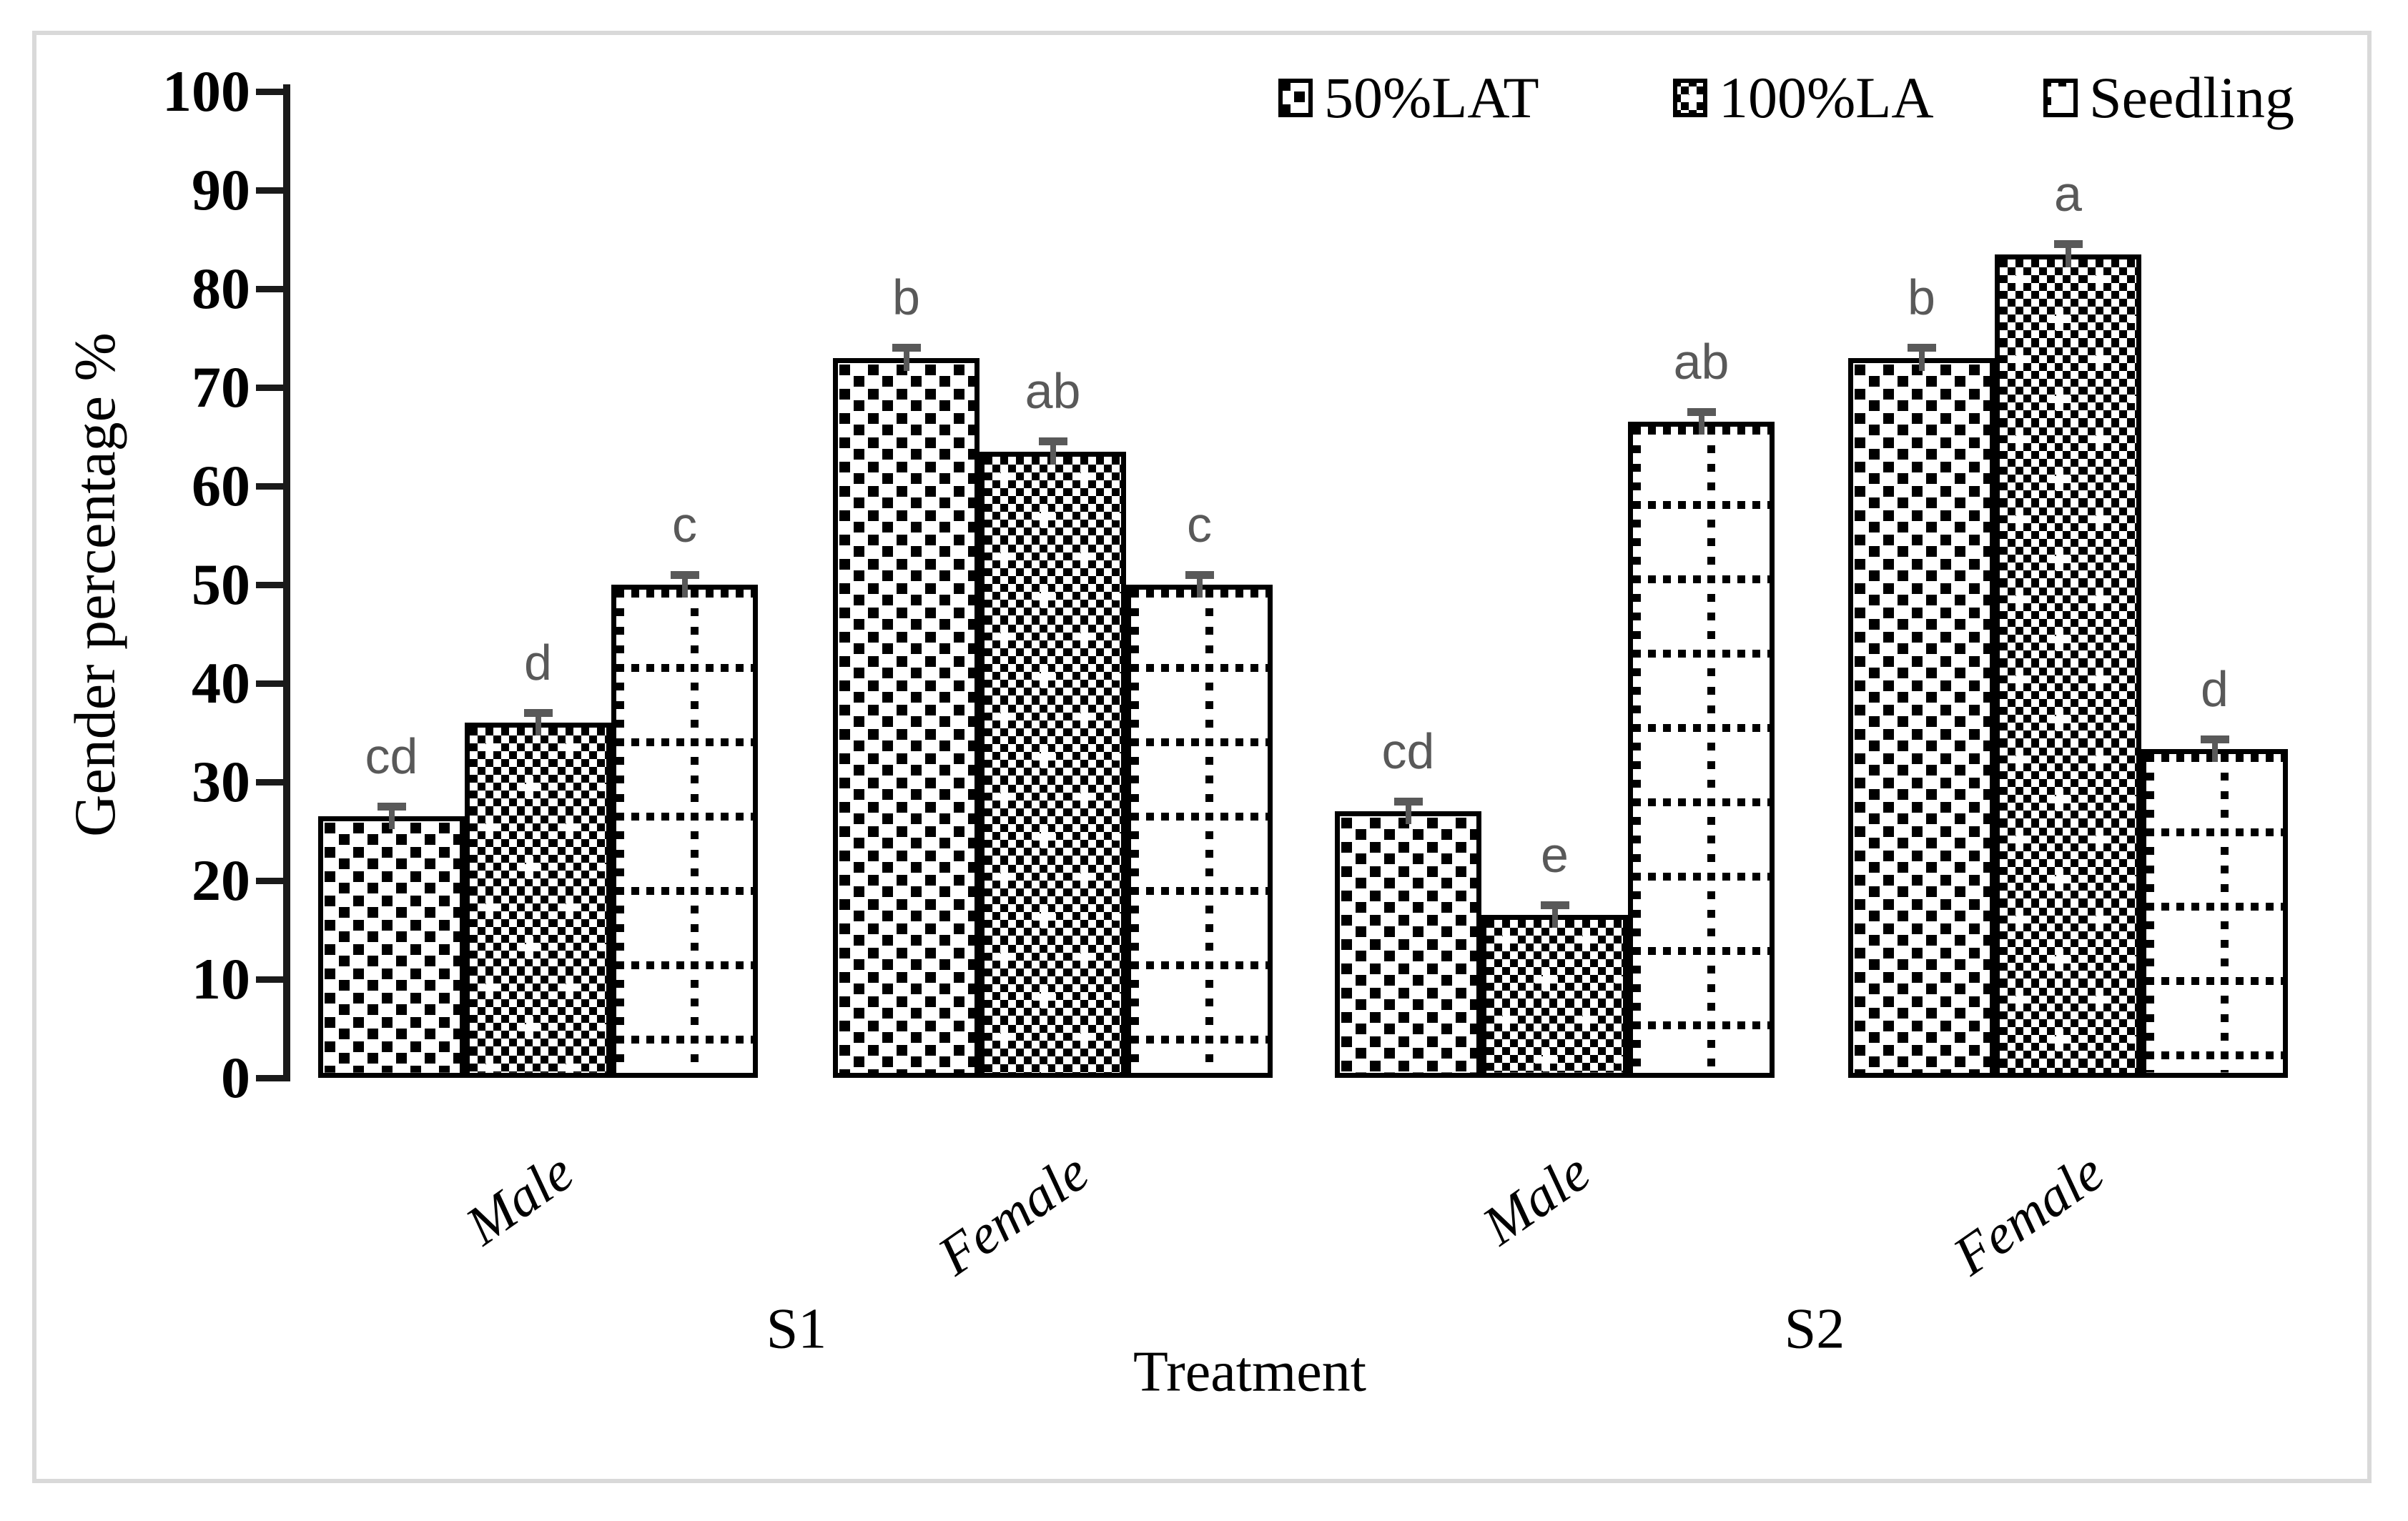 This screenshot has width=2408, height=1521. I want to click on bar-100%LA-group3, so click(1555, 996).